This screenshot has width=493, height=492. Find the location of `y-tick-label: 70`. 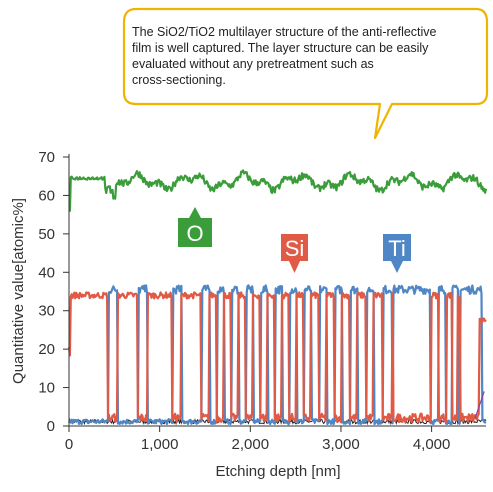

y-tick-label: 70 is located at coordinates (46, 157).